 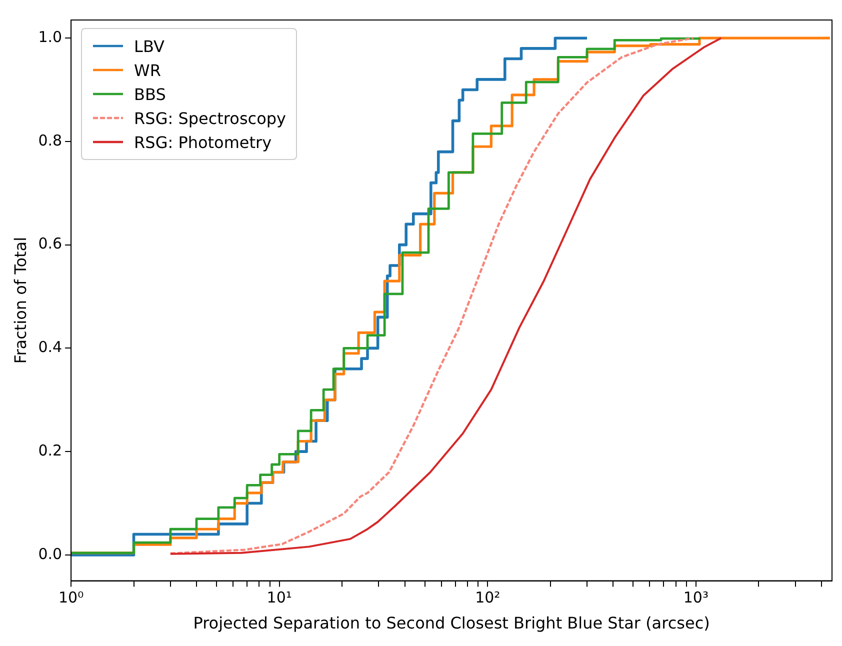 I want to click on y-tick-label: 0.8, so click(x=50, y=140).